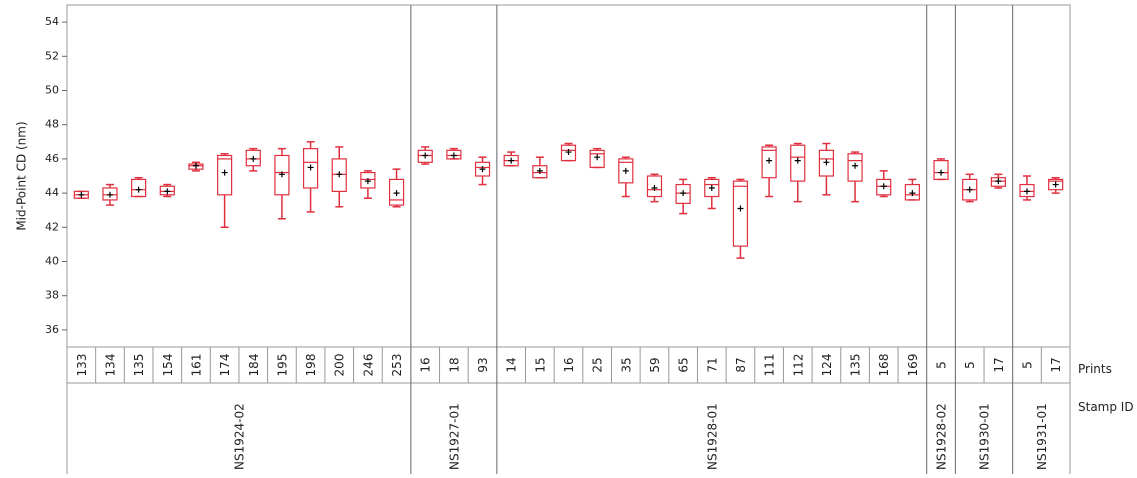  I want to click on x-tick-label: 18, so click(454, 364).